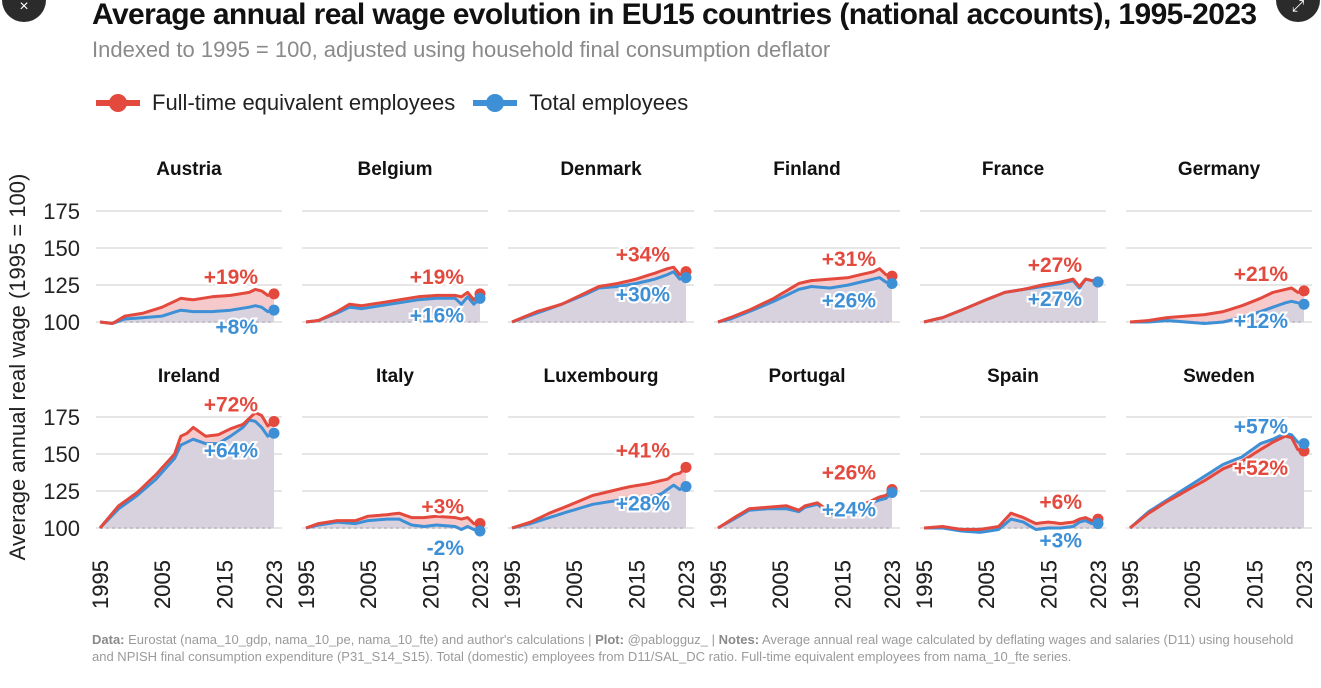 The width and height of the screenshot is (1321, 688). Describe the element at coordinates (395, 169) in the screenshot. I see `facet-title: Belgium` at that location.